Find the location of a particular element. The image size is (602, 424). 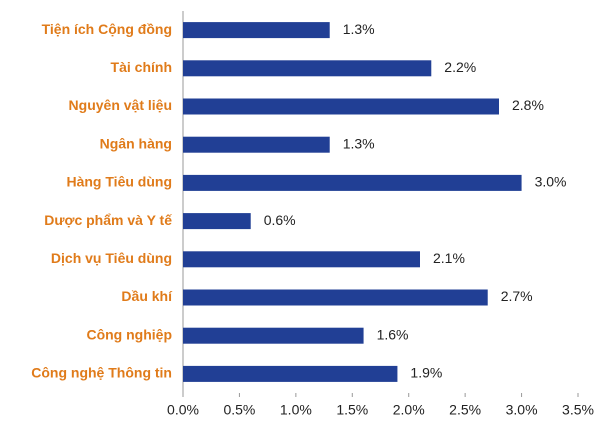

value-label: 2.2% is located at coordinates (460, 67).